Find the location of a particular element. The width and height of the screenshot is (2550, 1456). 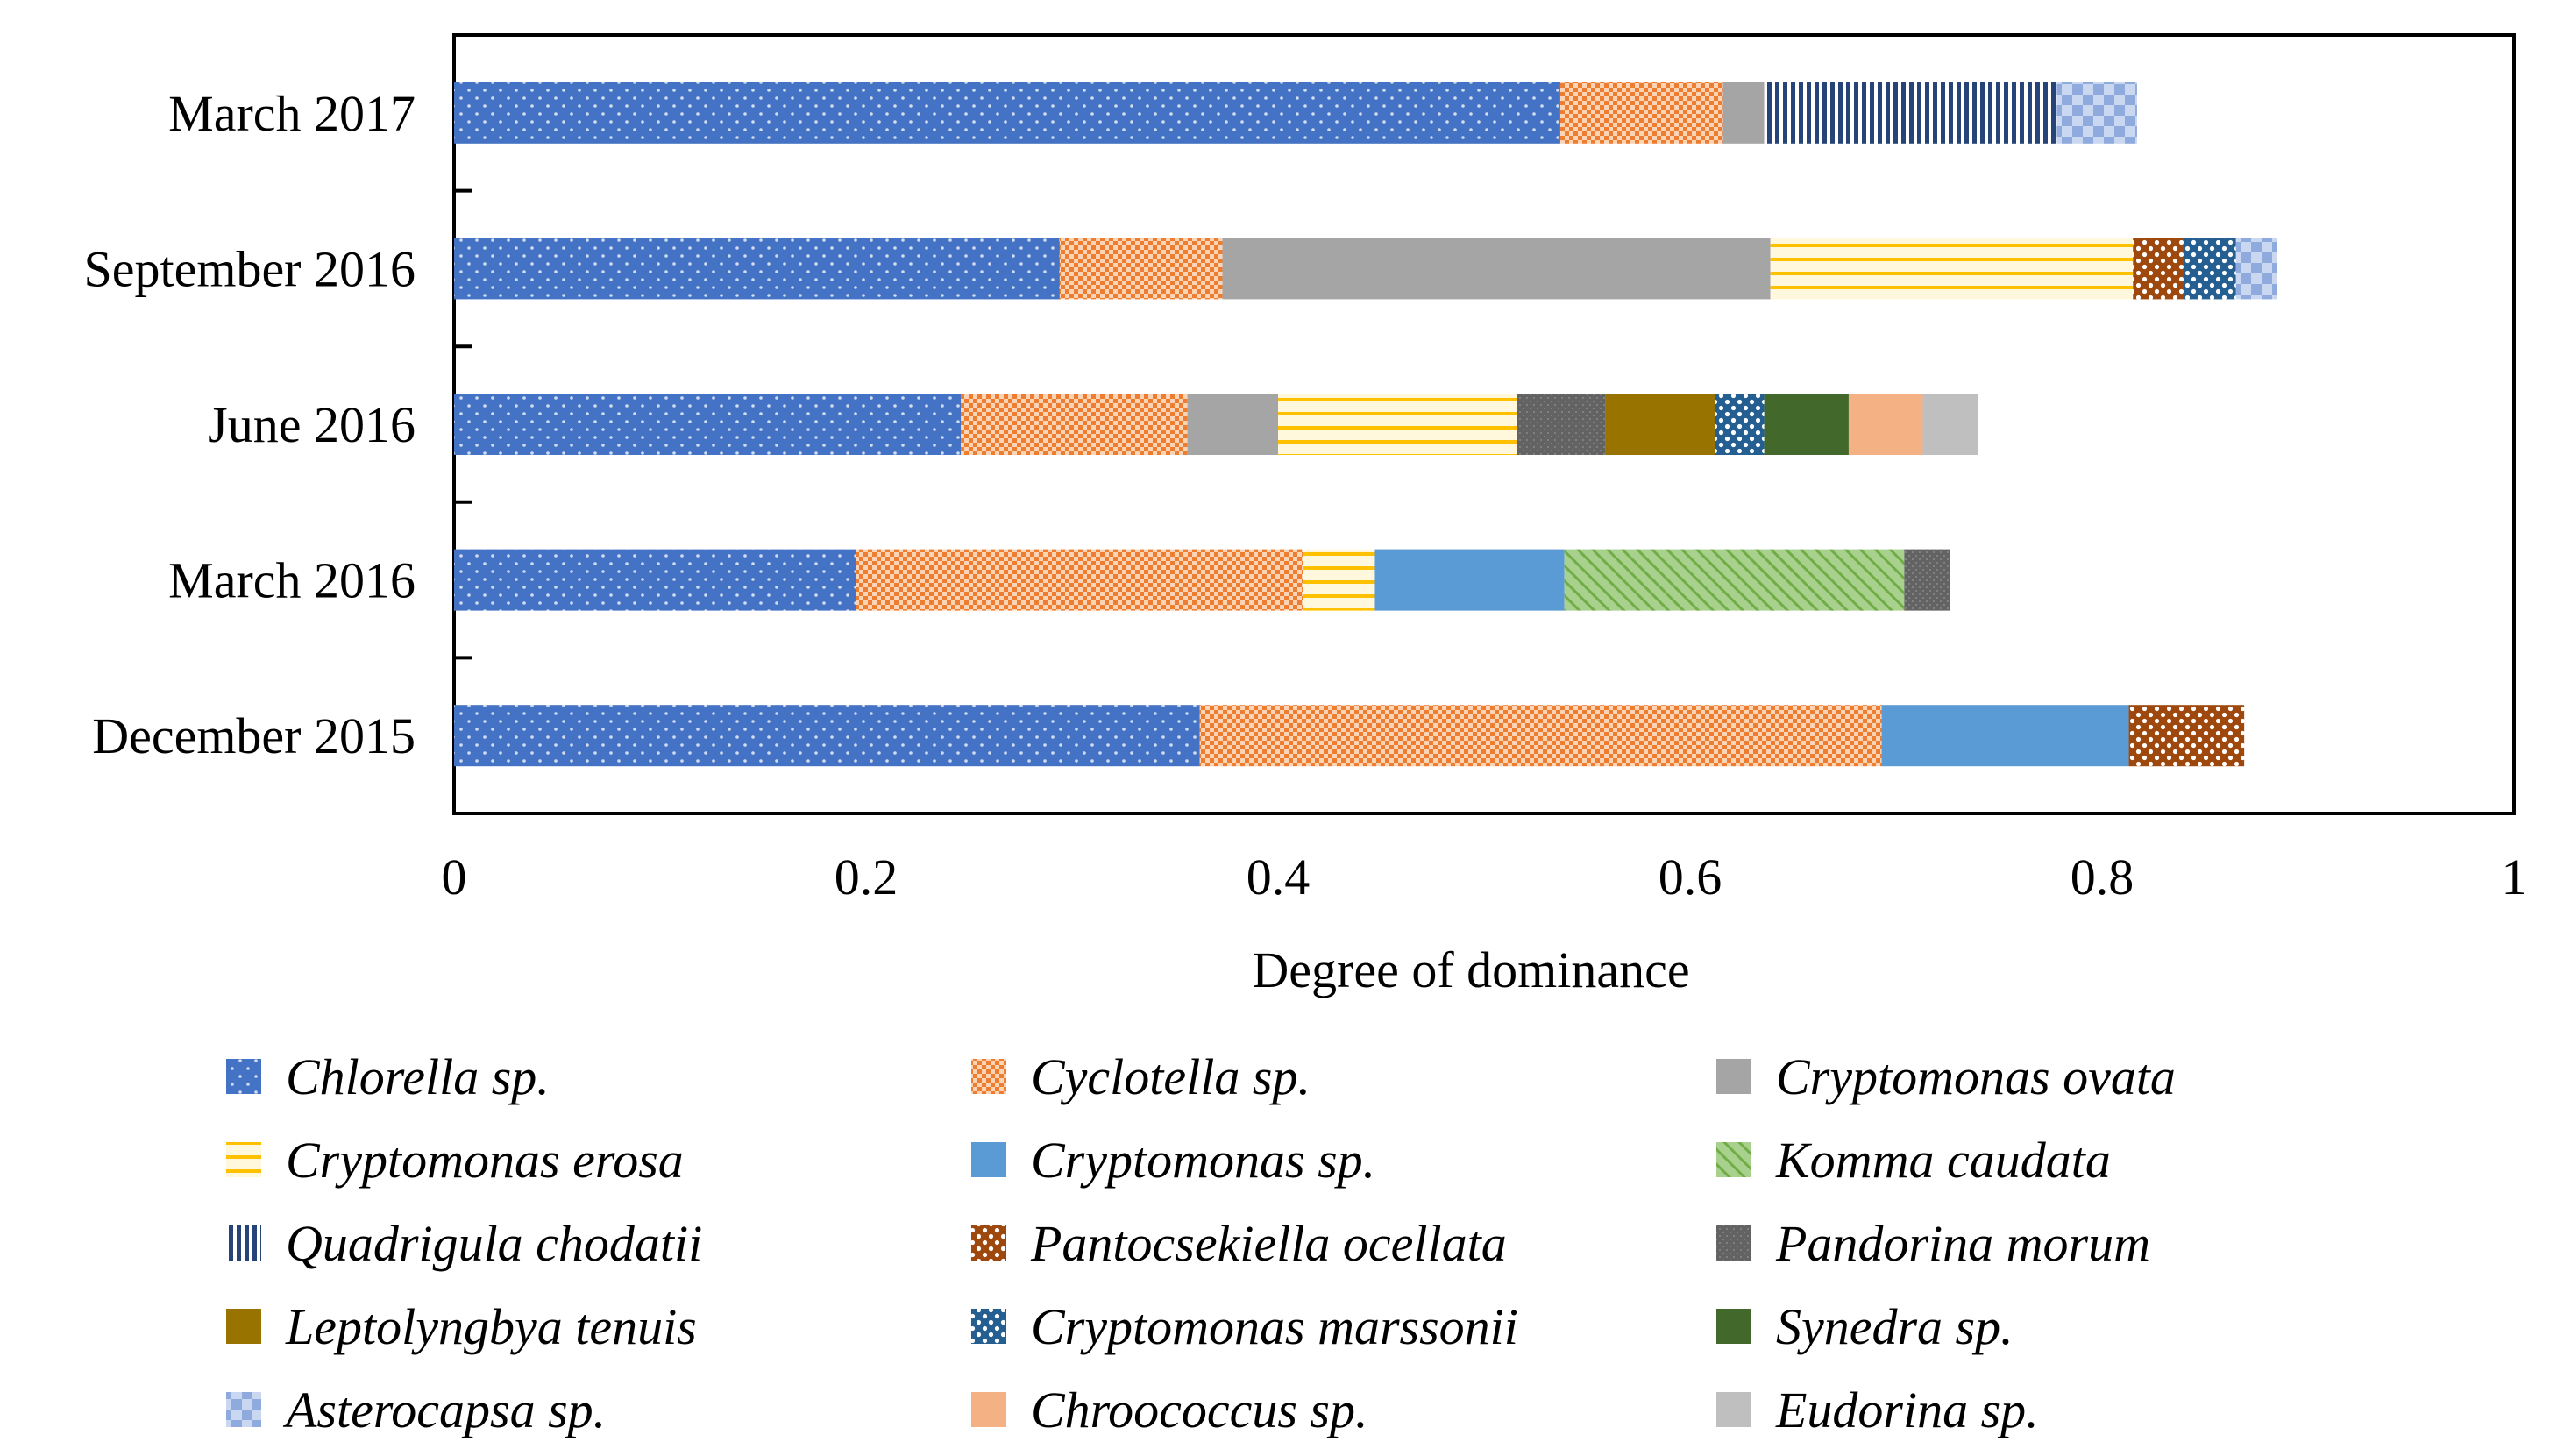

bar-september-2016-pantocsekiella-ocellata is located at coordinates (2159, 269).